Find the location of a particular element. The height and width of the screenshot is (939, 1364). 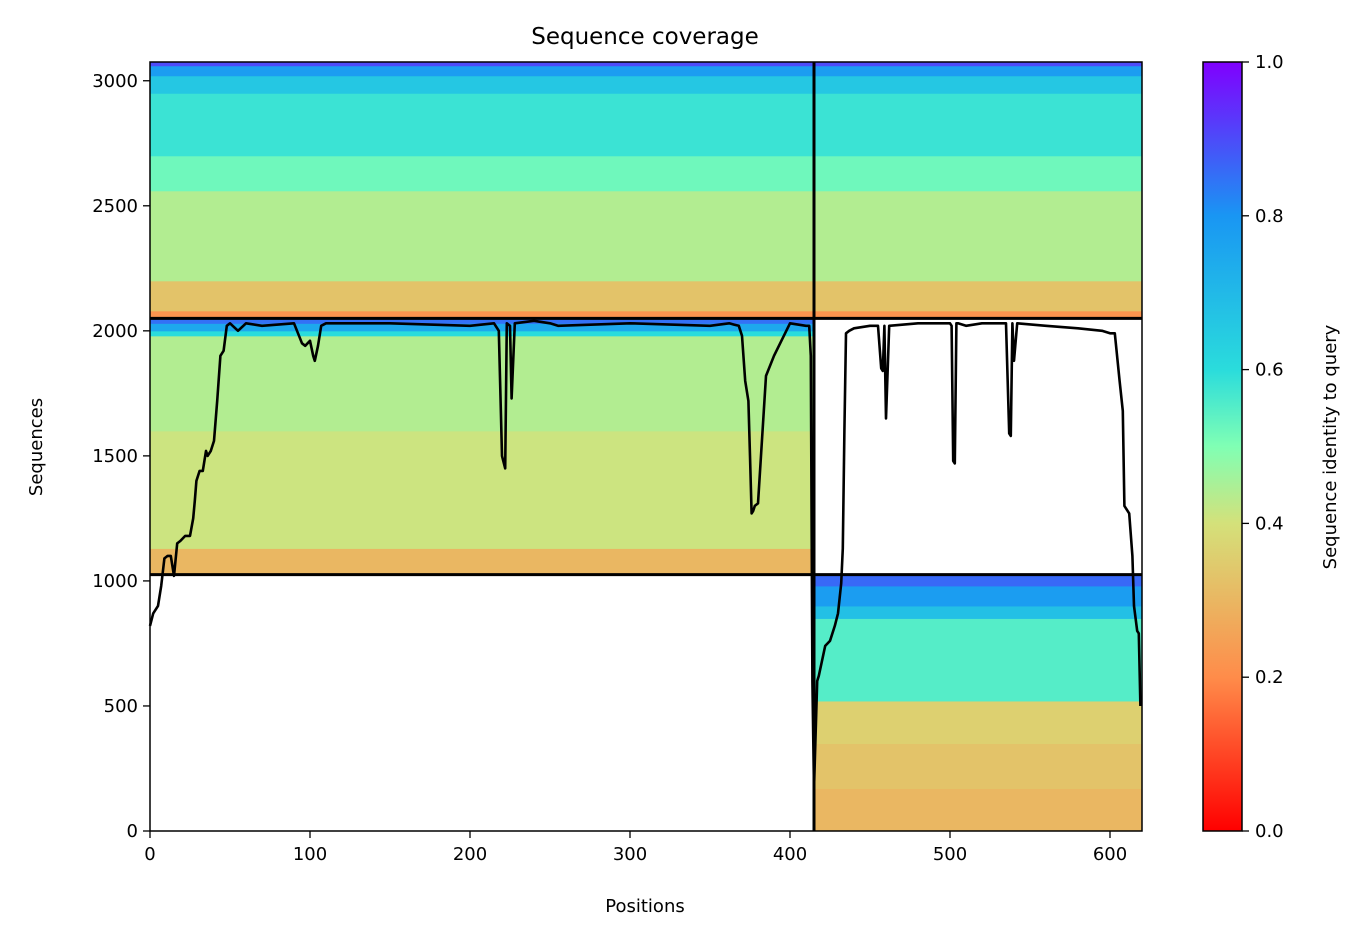

y-tick-label: 2500 is located at coordinates (115, 206).